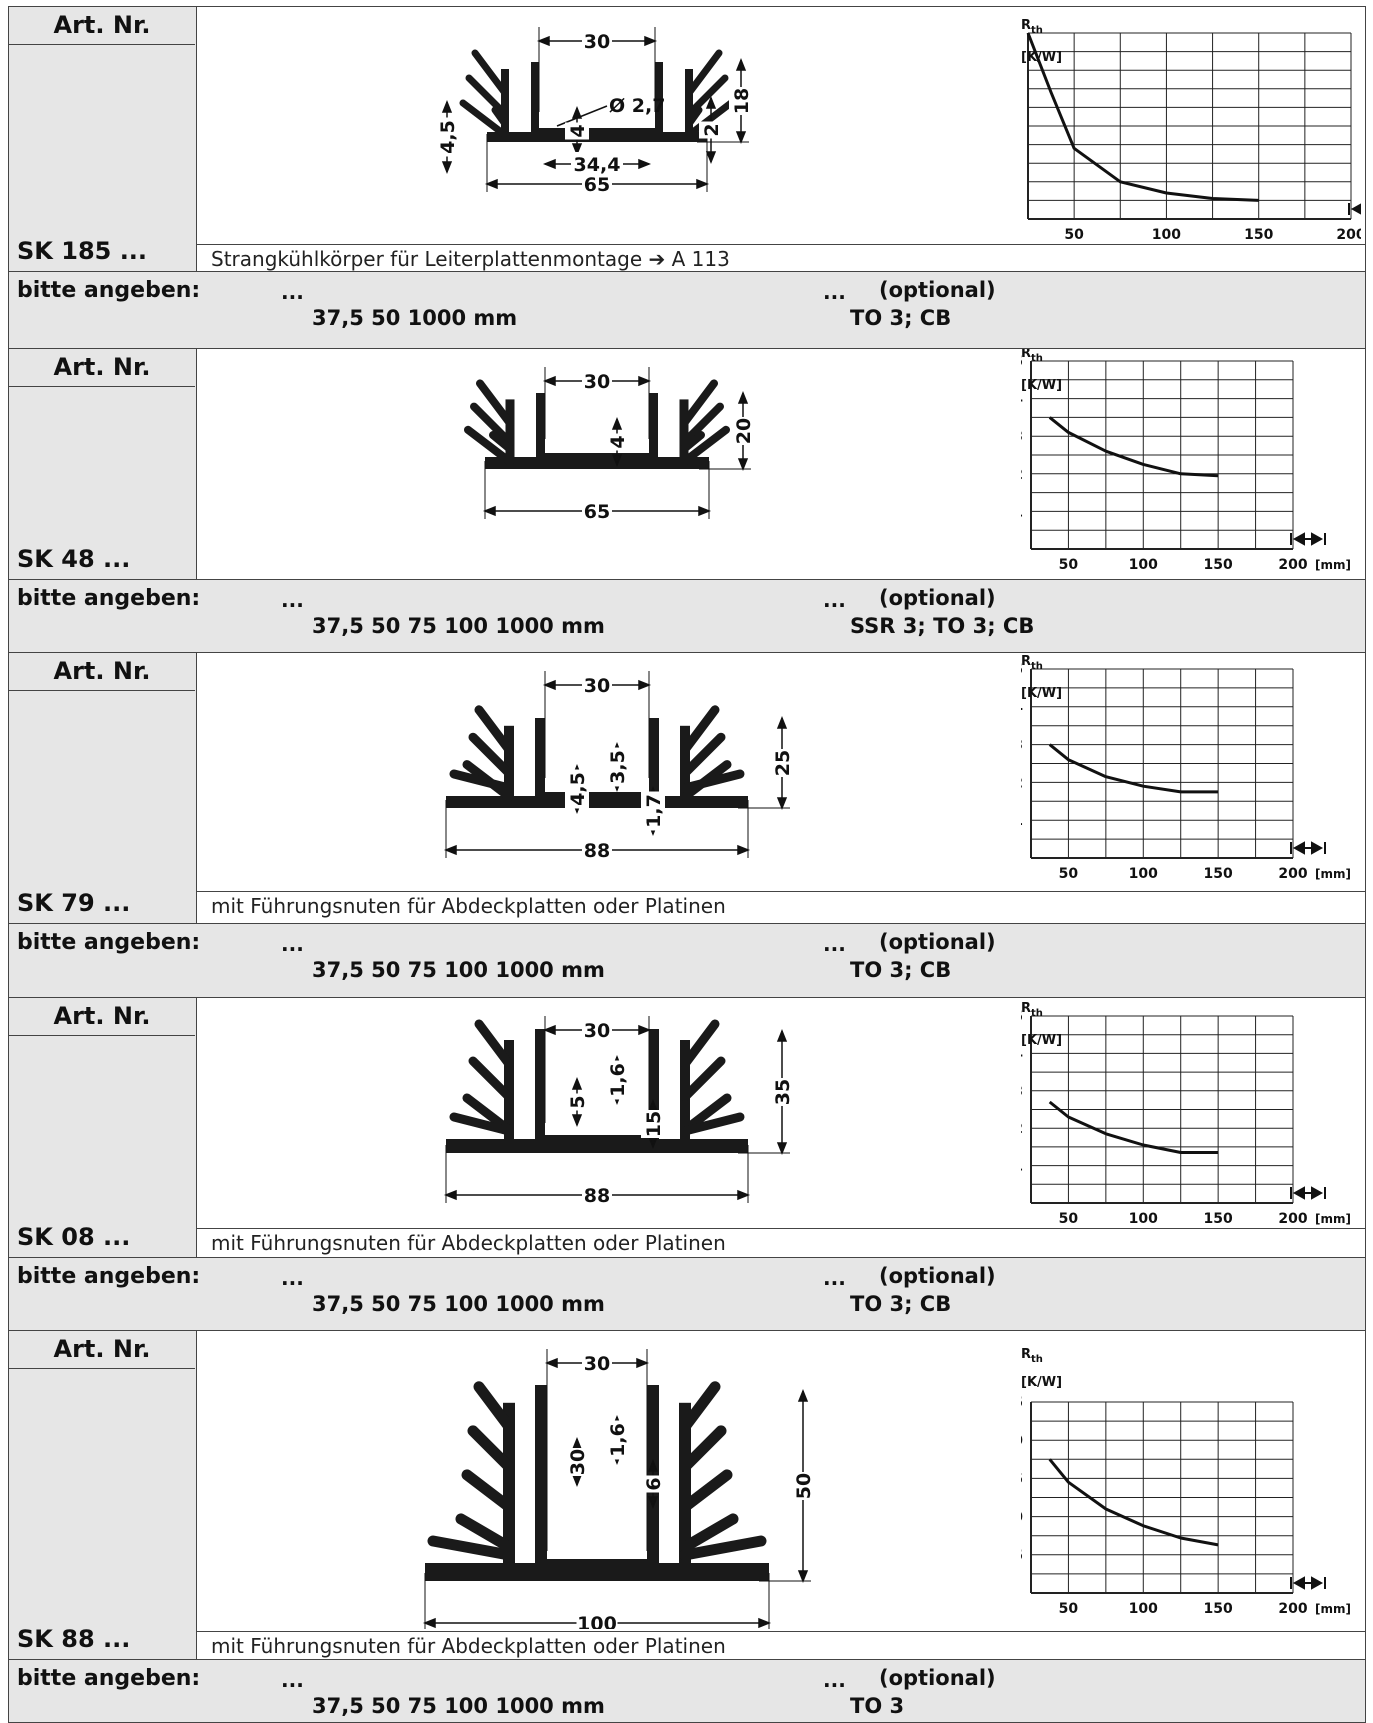 This screenshot has width=1373, height=1723. Describe the element at coordinates (654, 1124) in the screenshot. I see `dimension-label: 15` at that location.